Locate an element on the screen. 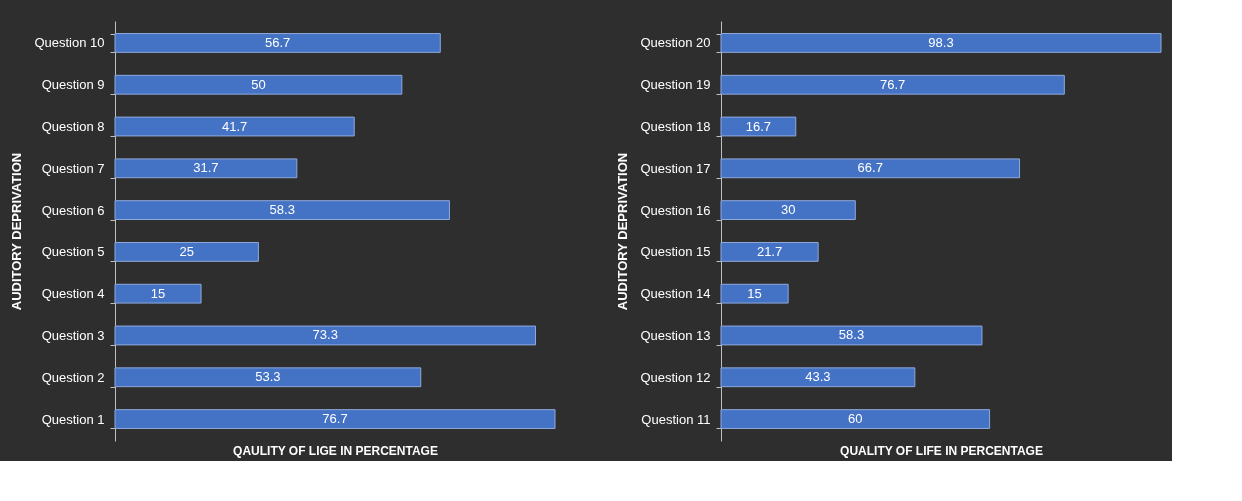 The image size is (1242, 501). y-tick-label: Question 20 is located at coordinates (675, 43).